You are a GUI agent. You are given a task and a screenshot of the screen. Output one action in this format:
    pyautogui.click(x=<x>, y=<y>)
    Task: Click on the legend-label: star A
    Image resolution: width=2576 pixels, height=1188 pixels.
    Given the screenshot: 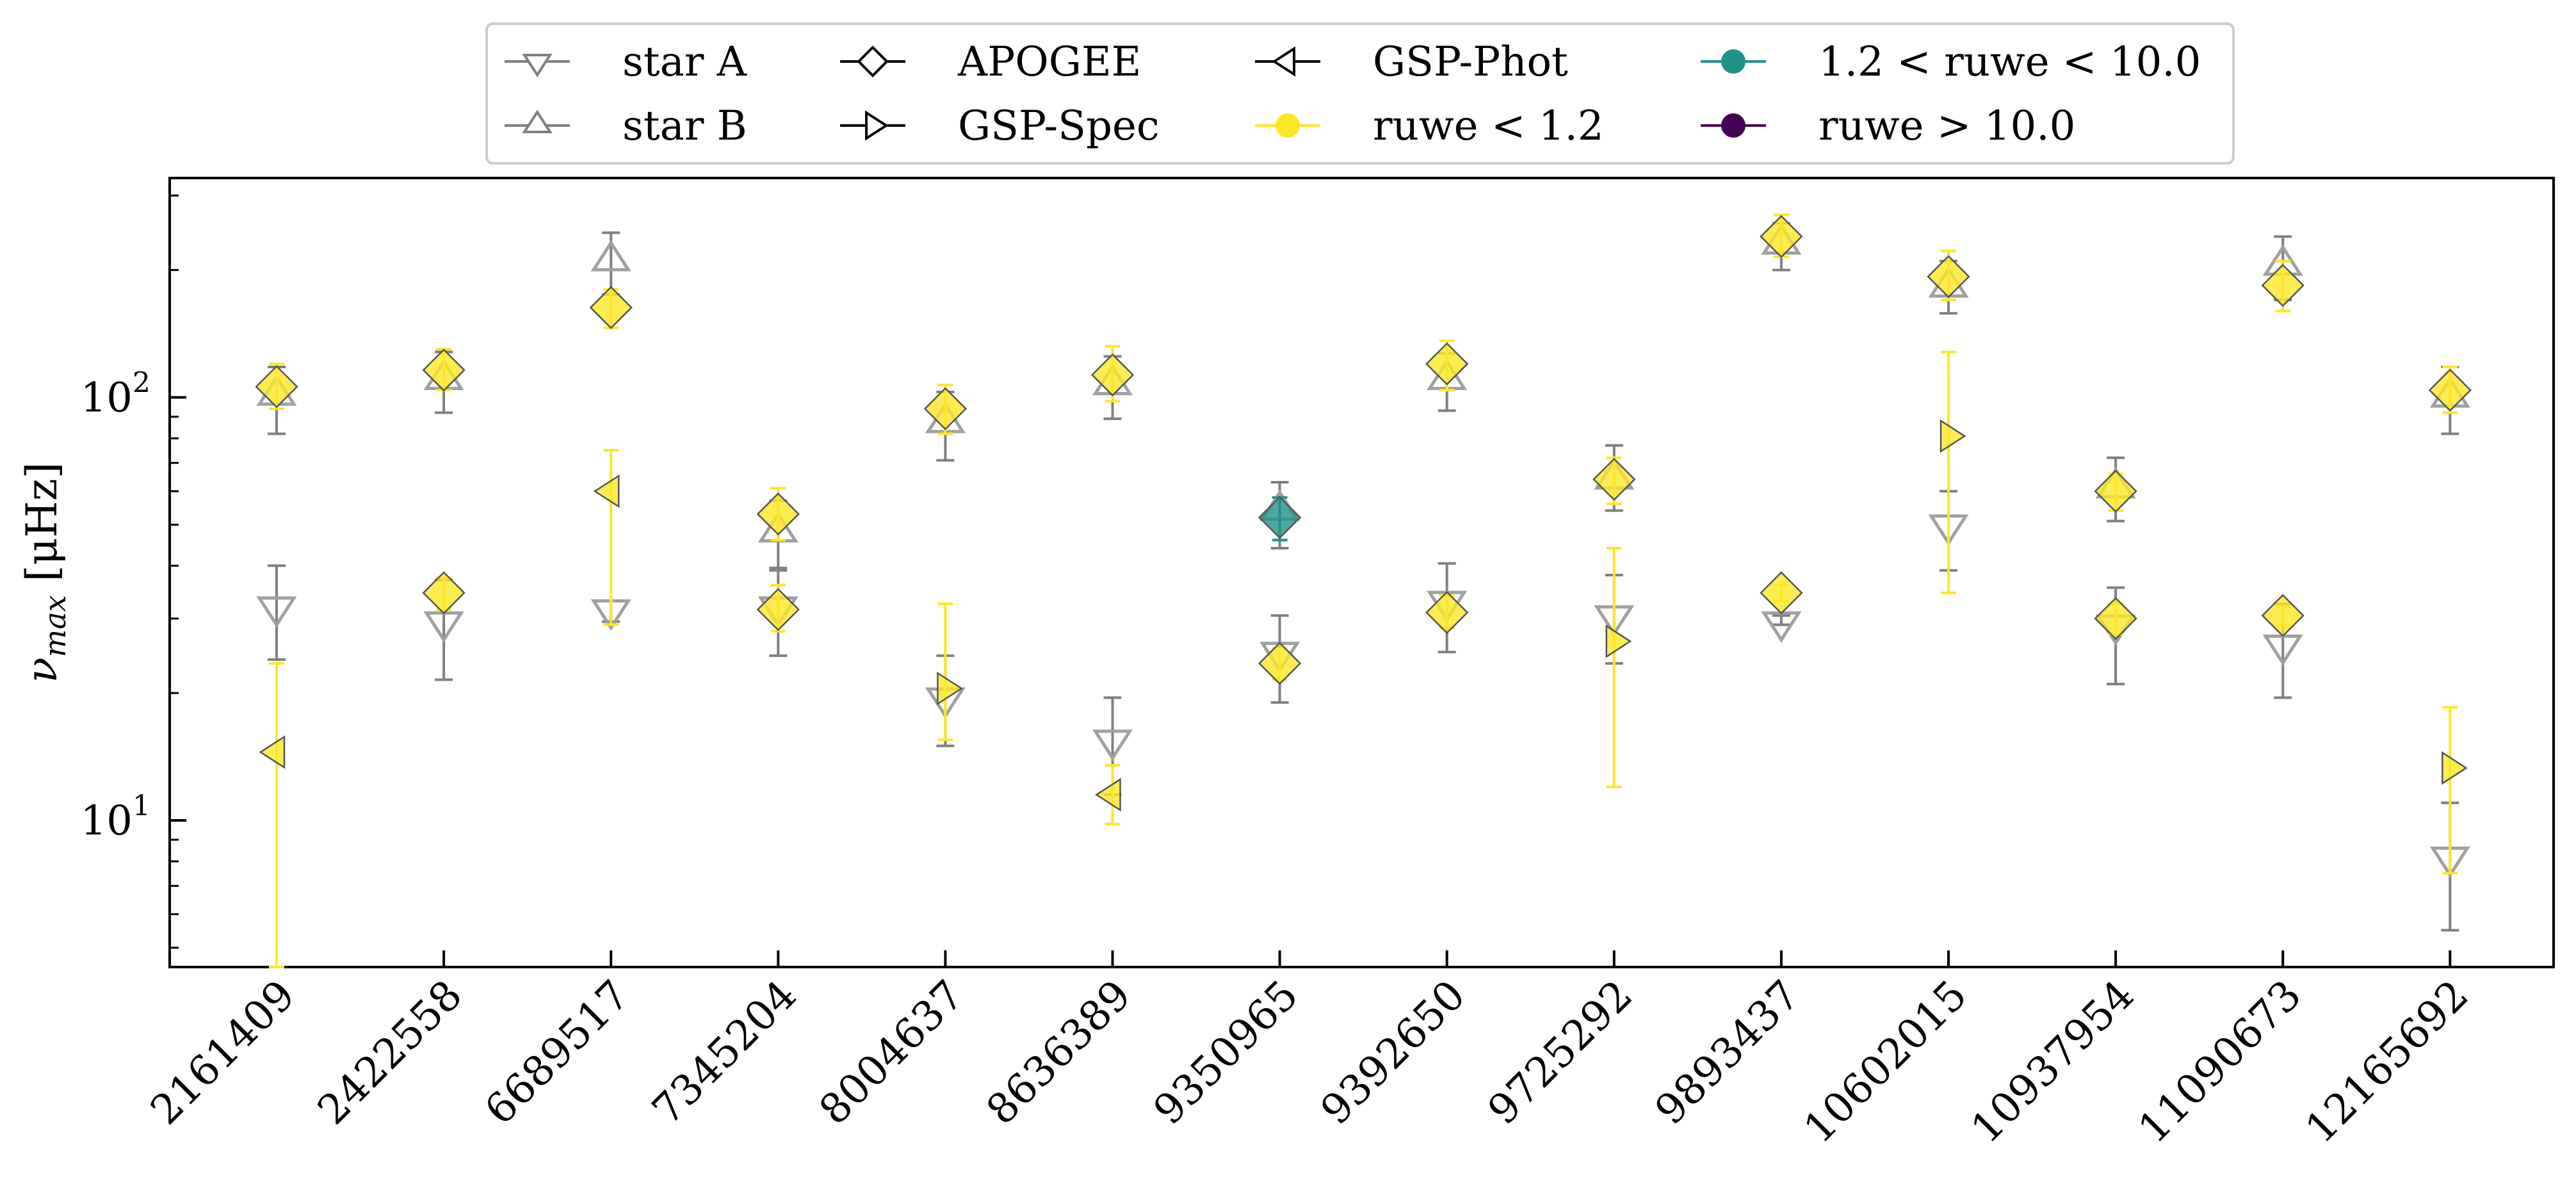 What is the action you would take?
    pyautogui.click(x=684, y=62)
    